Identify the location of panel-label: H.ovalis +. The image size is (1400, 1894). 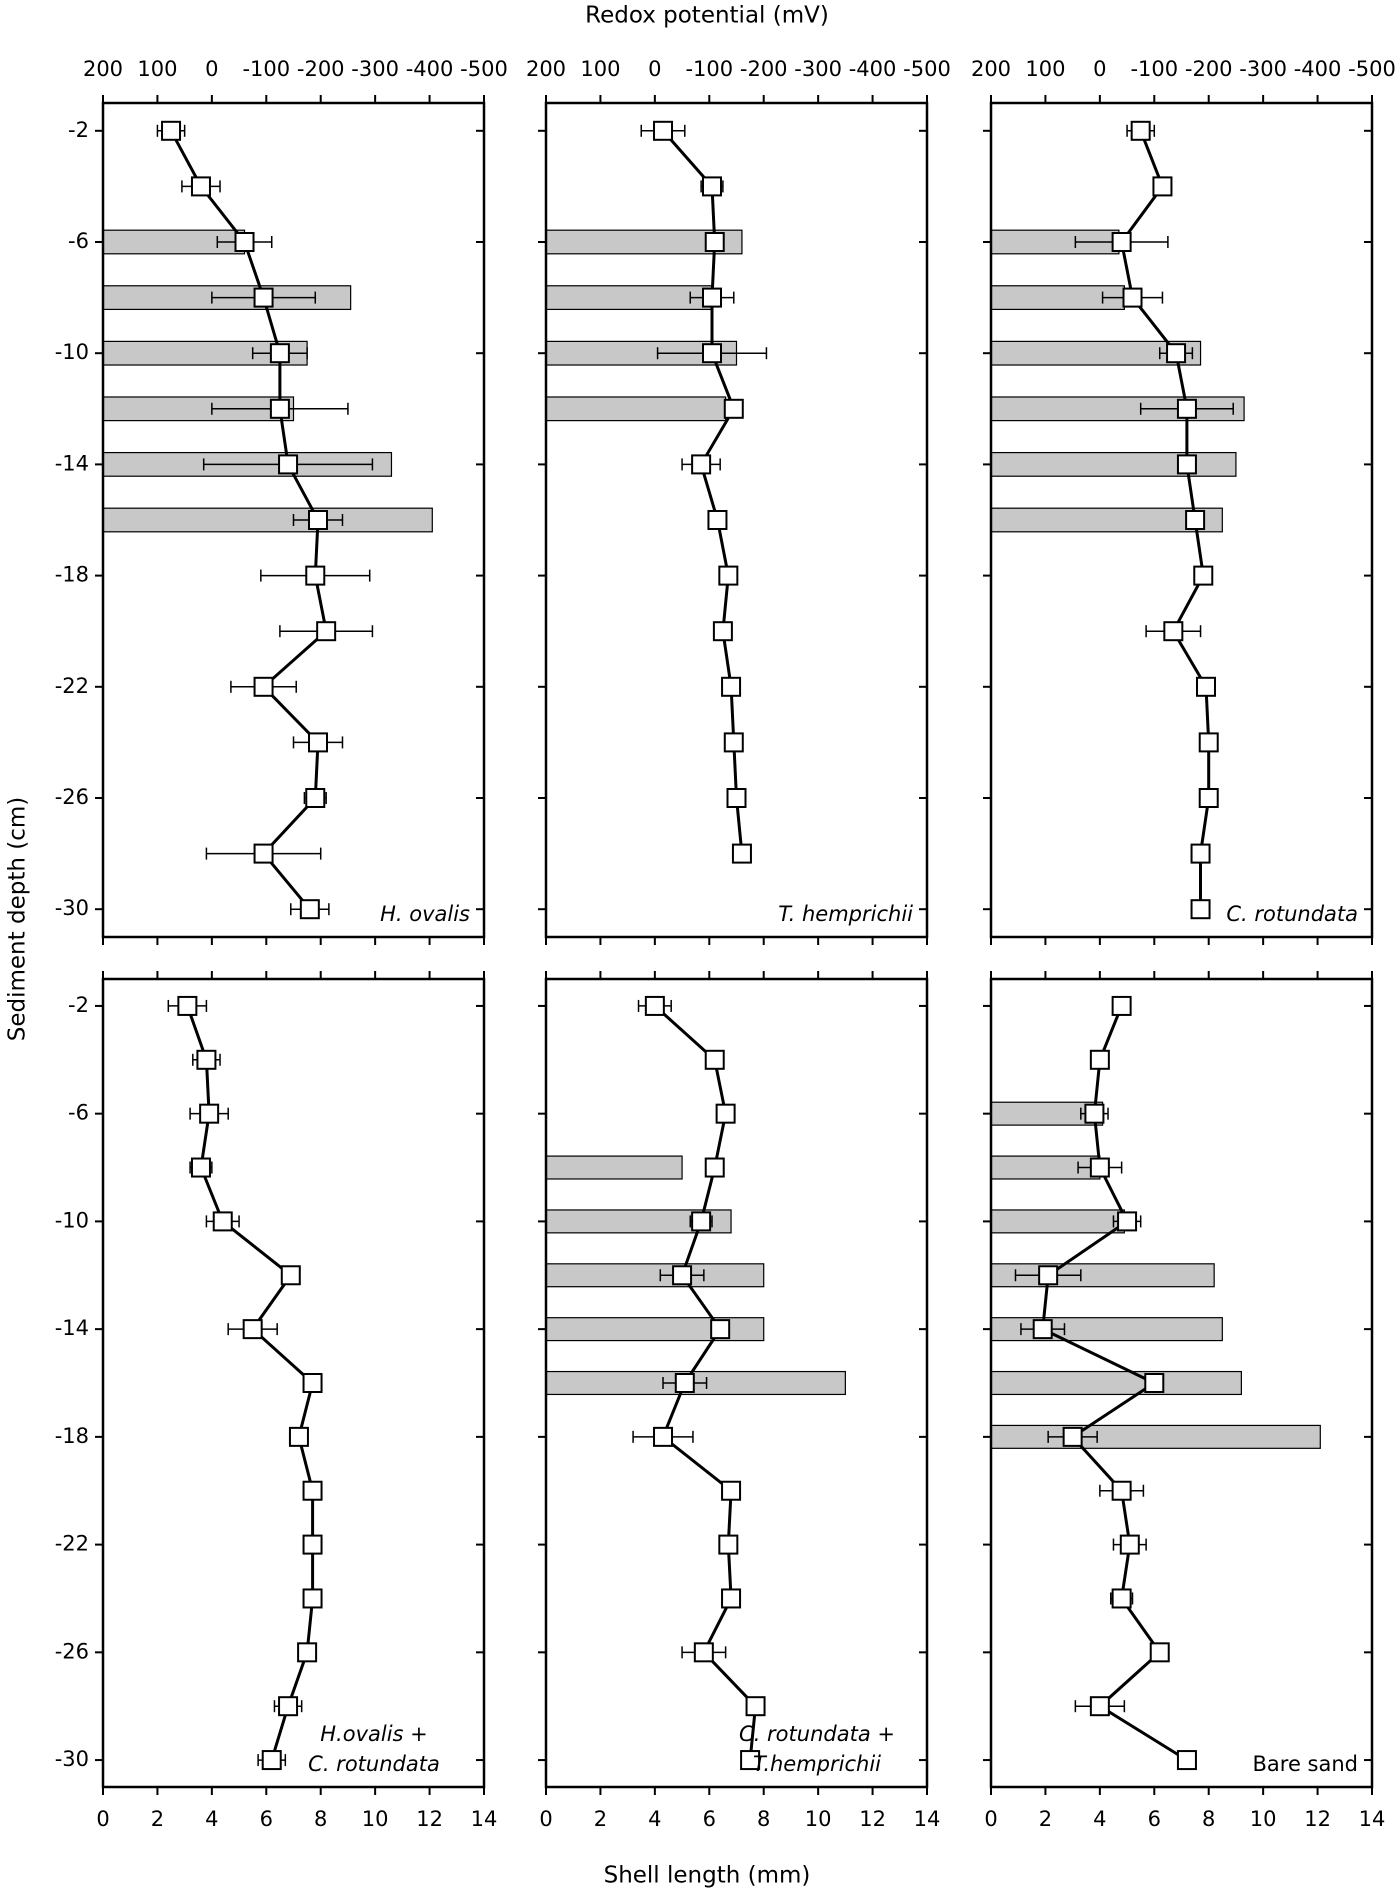
(374, 1734).